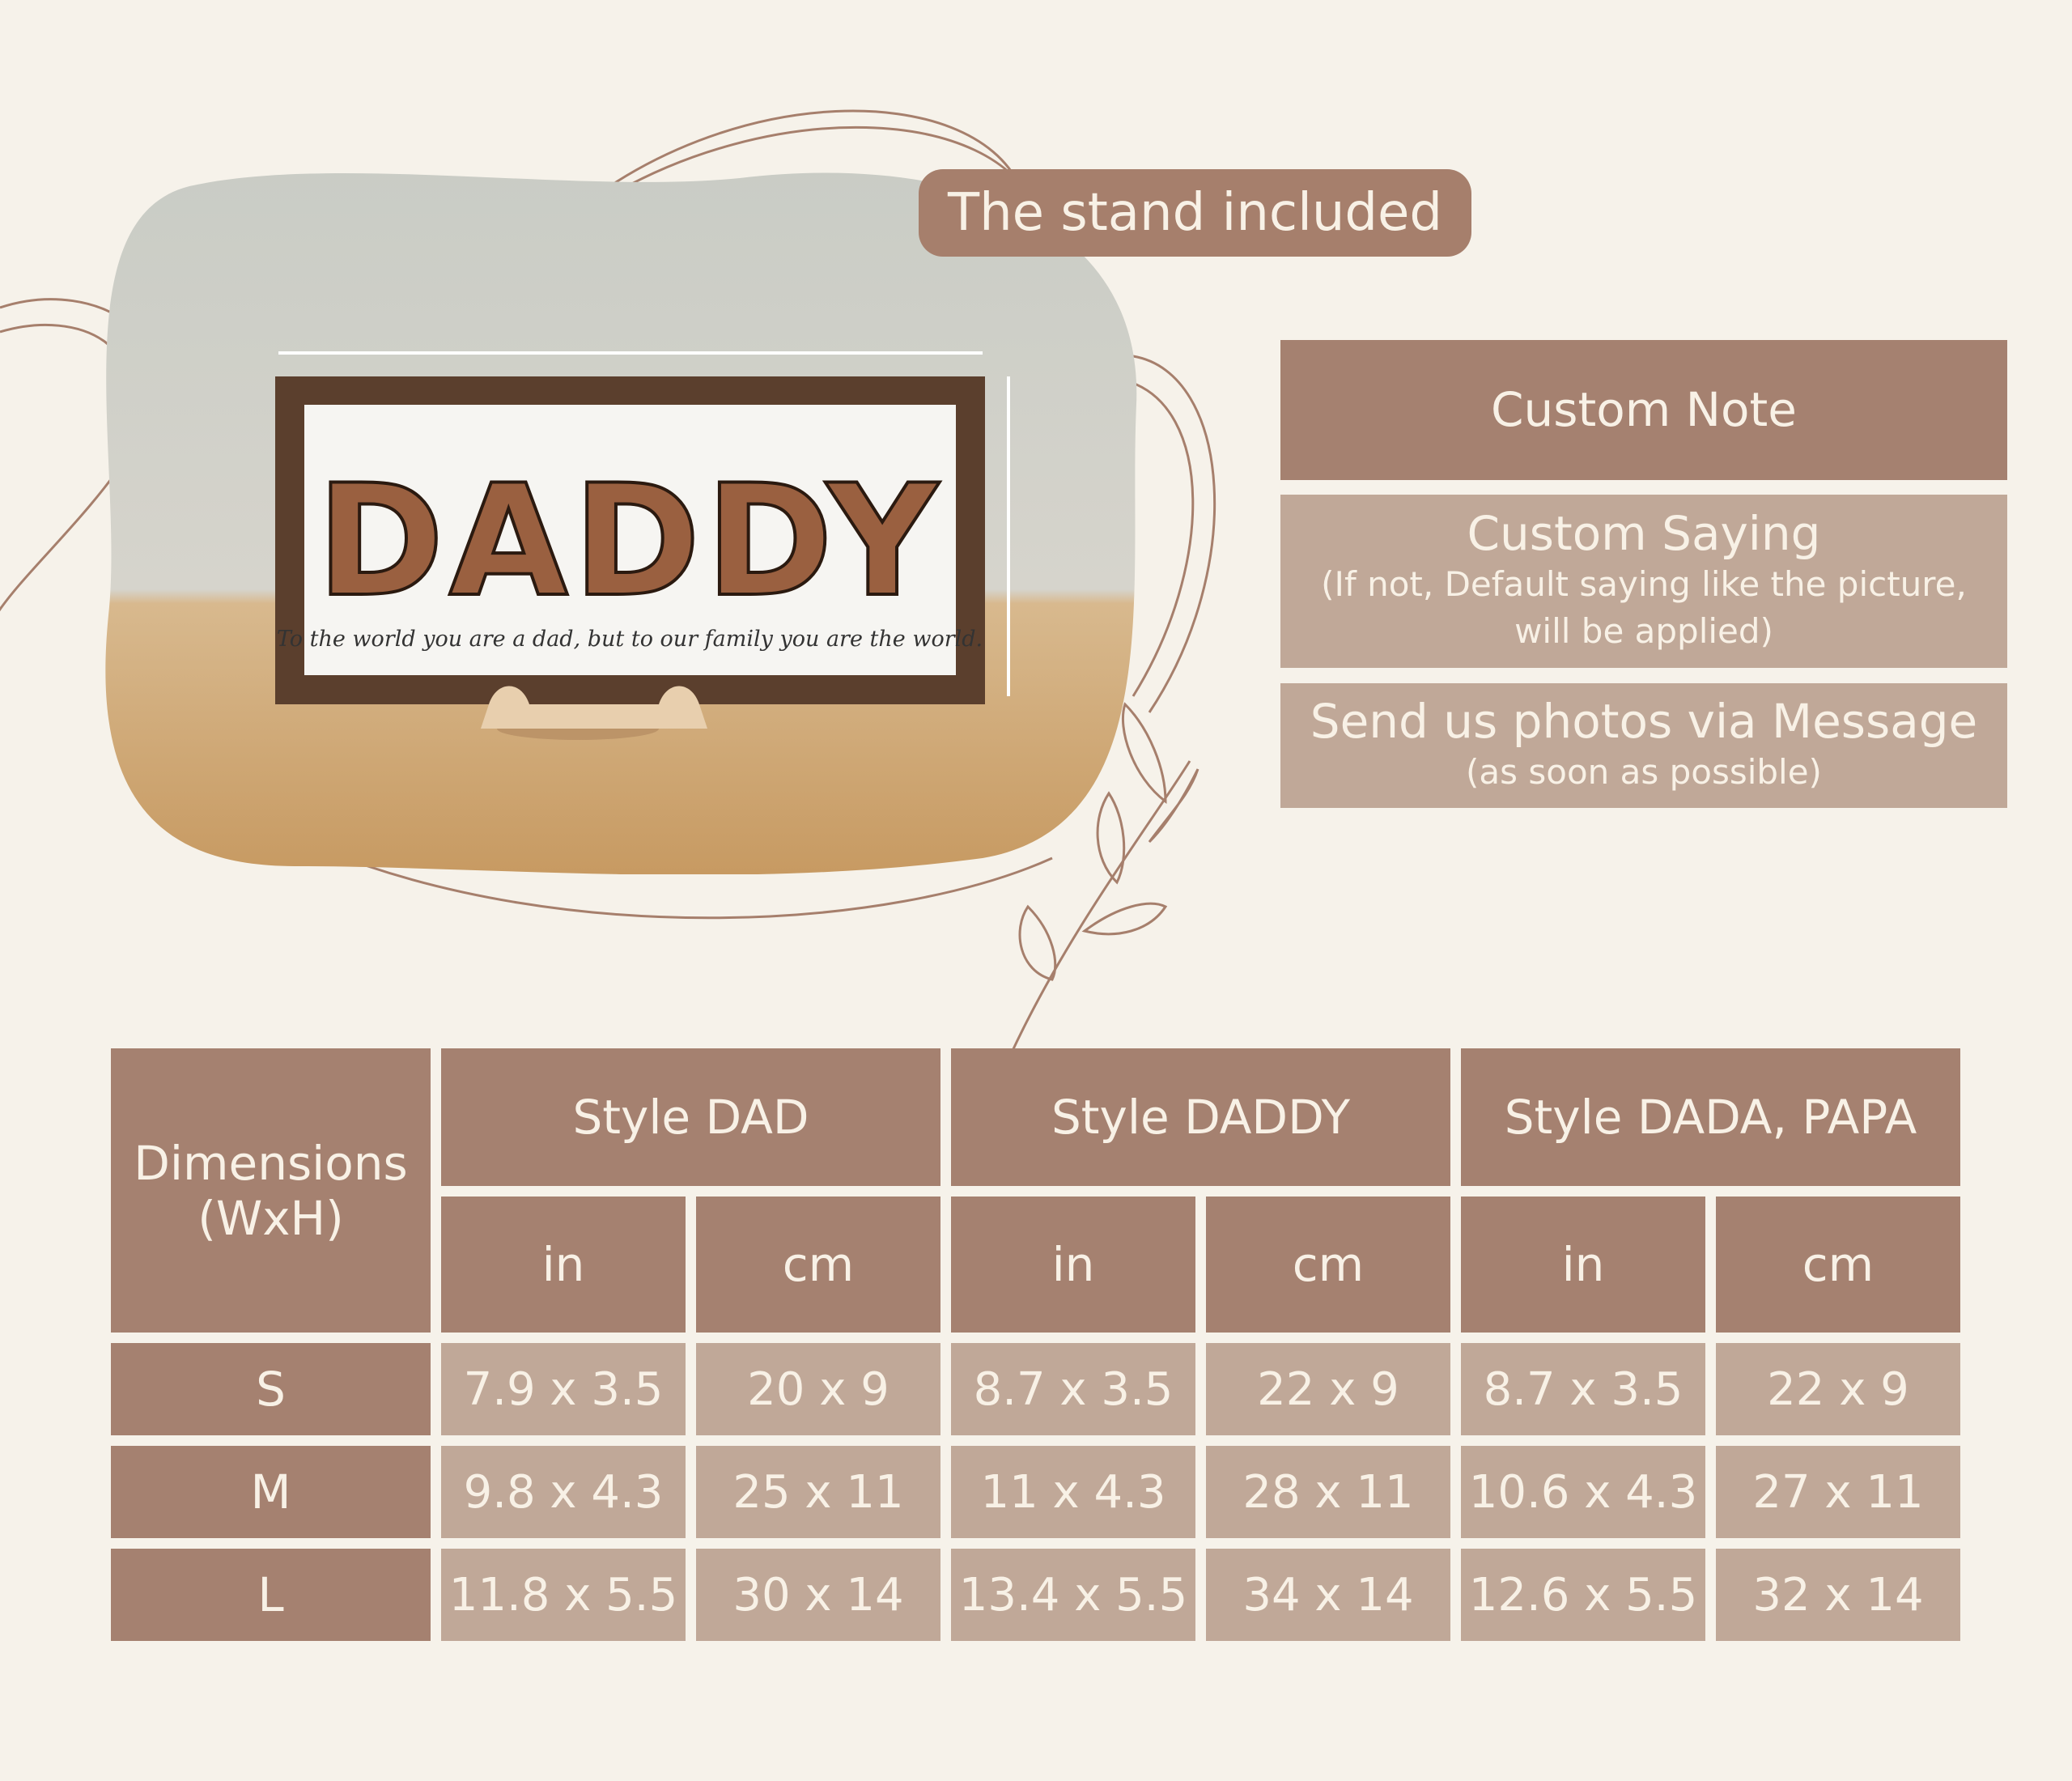  Describe the element at coordinates (1073, 1492) in the screenshot. I see `table-cell: 11 x 4.3` at that location.